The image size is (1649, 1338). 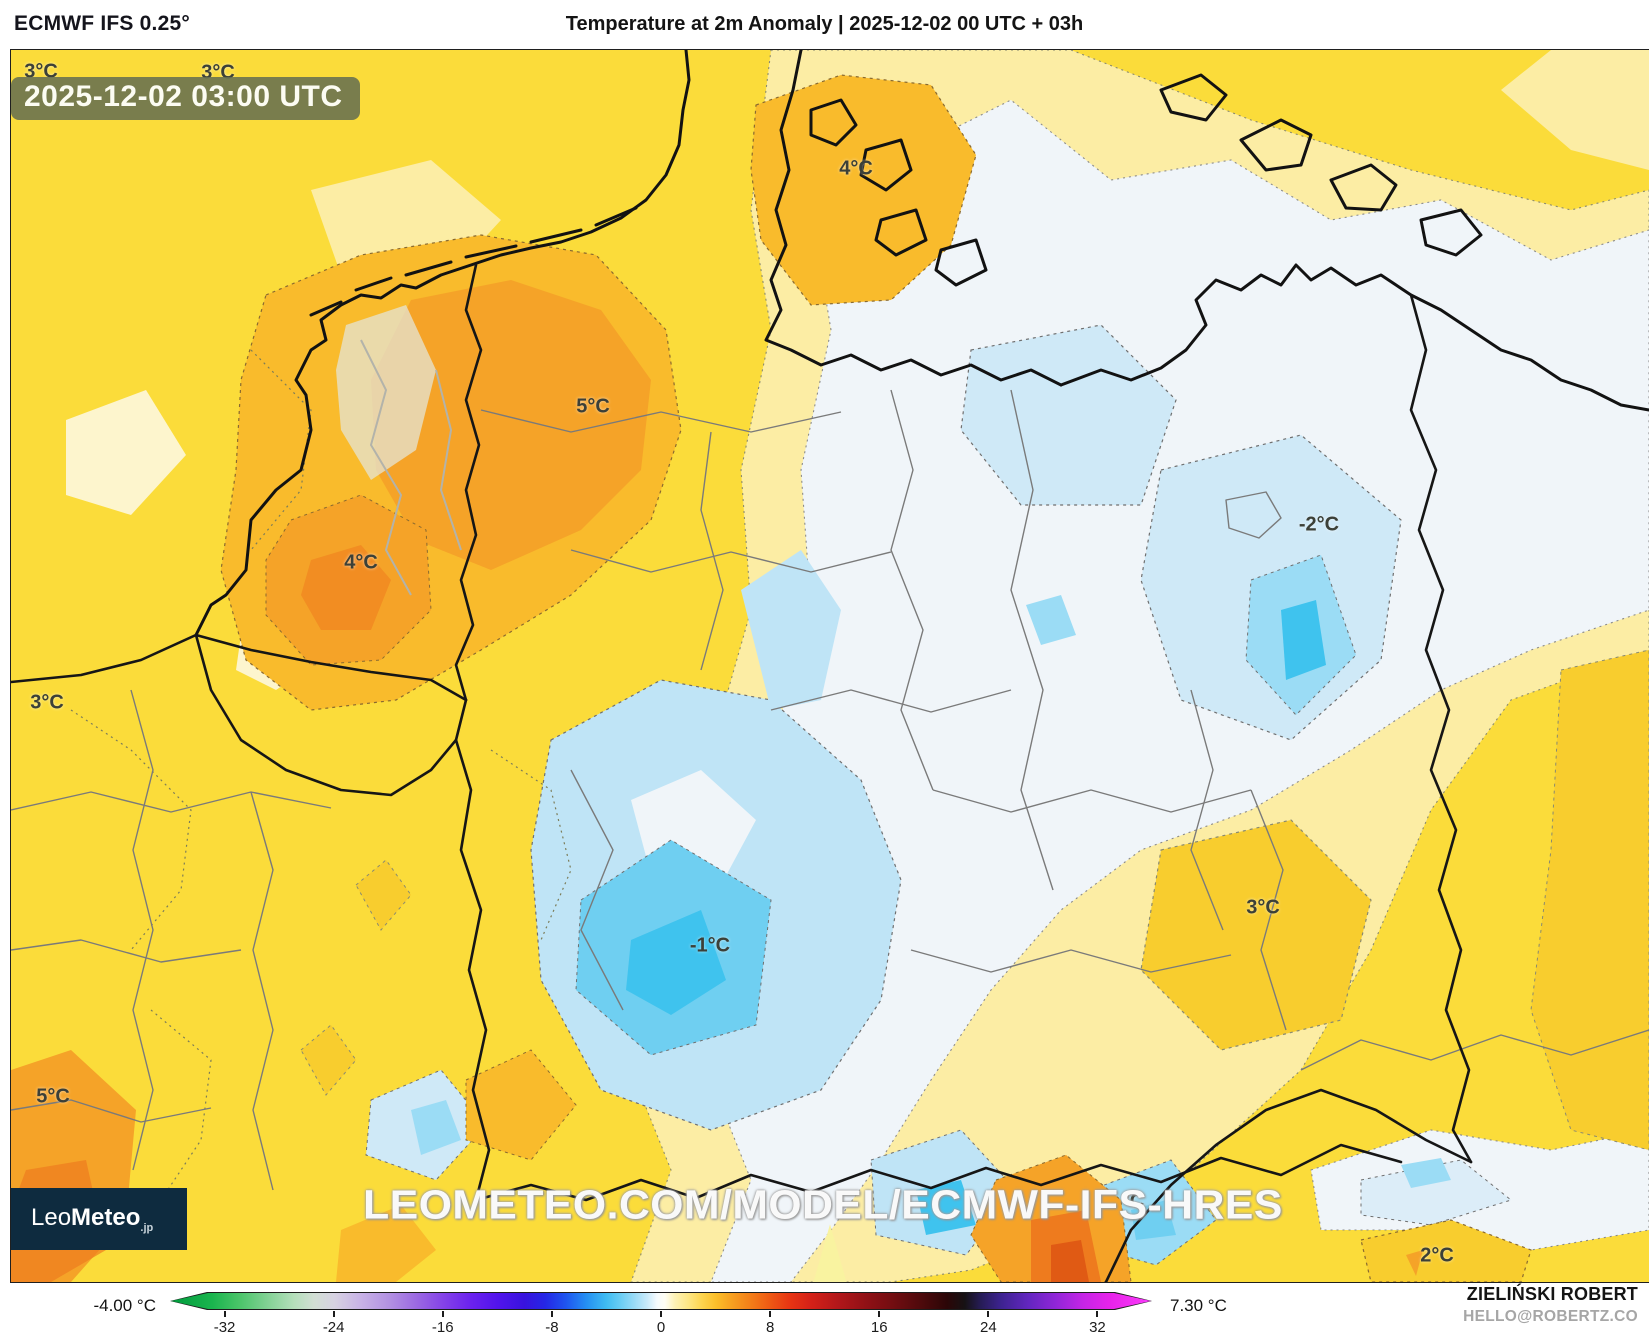 What do you see at coordinates (346, 587) in the screenshot?
I see `region-warm-be-core` at bounding box center [346, 587].